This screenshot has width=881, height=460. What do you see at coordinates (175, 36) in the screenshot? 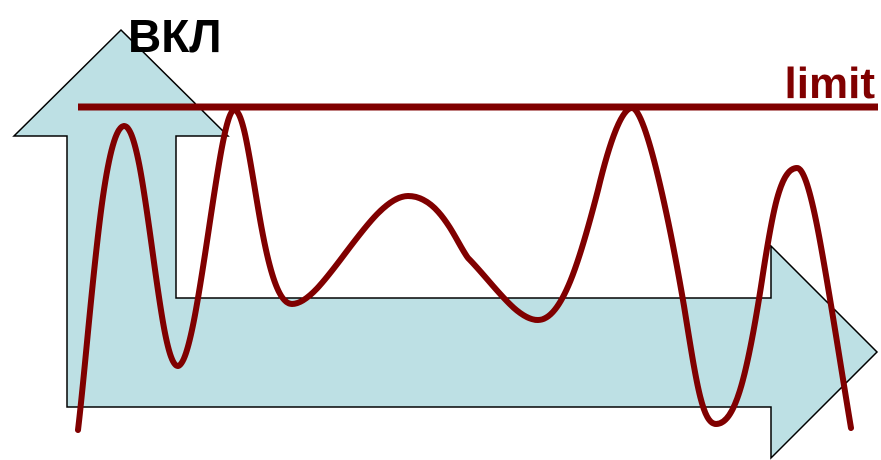
I see `top-label: ВКЛ` at bounding box center [175, 36].